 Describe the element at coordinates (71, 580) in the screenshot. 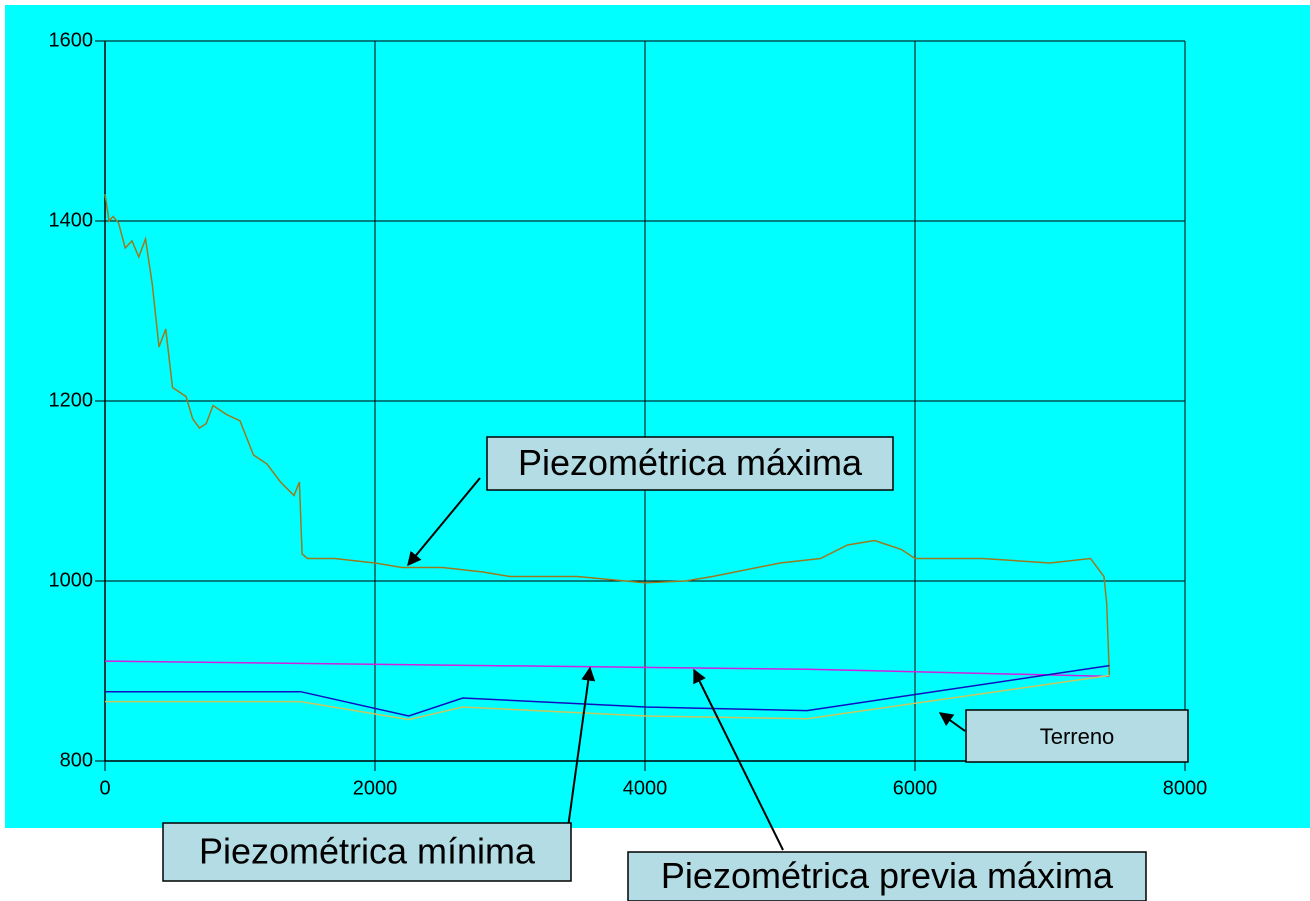

I see `y-tick-label: 1000` at that location.